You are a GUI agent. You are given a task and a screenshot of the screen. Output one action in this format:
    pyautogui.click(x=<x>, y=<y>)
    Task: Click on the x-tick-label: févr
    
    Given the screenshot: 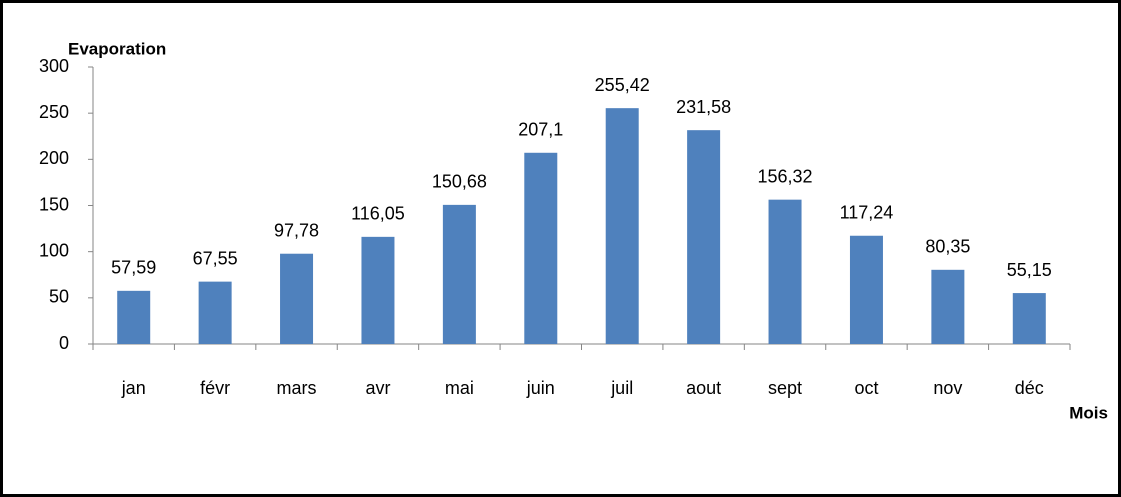 What is the action you would take?
    pyautogui.click(x=215, y=388)
    